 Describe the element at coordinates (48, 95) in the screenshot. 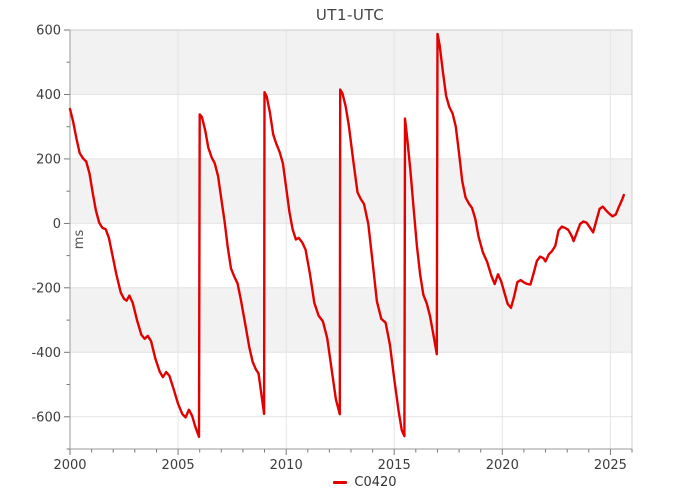

I see `y-tick-label: 400` at that location.